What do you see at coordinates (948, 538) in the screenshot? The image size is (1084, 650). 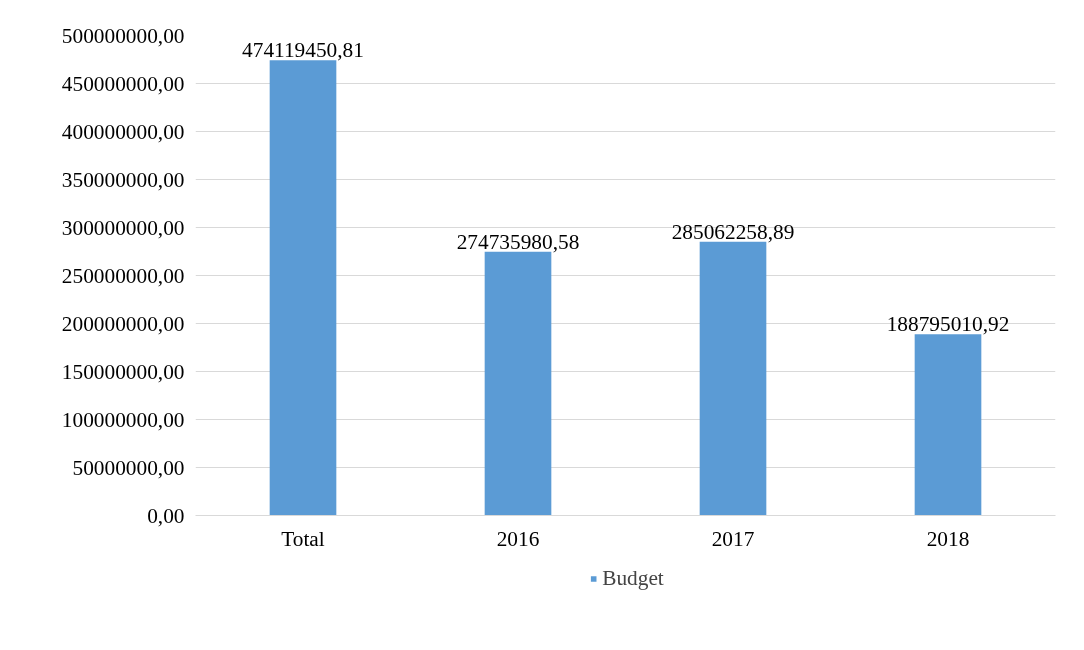 I see `x-tick-label: 2018` at bounding box center [948, 538].